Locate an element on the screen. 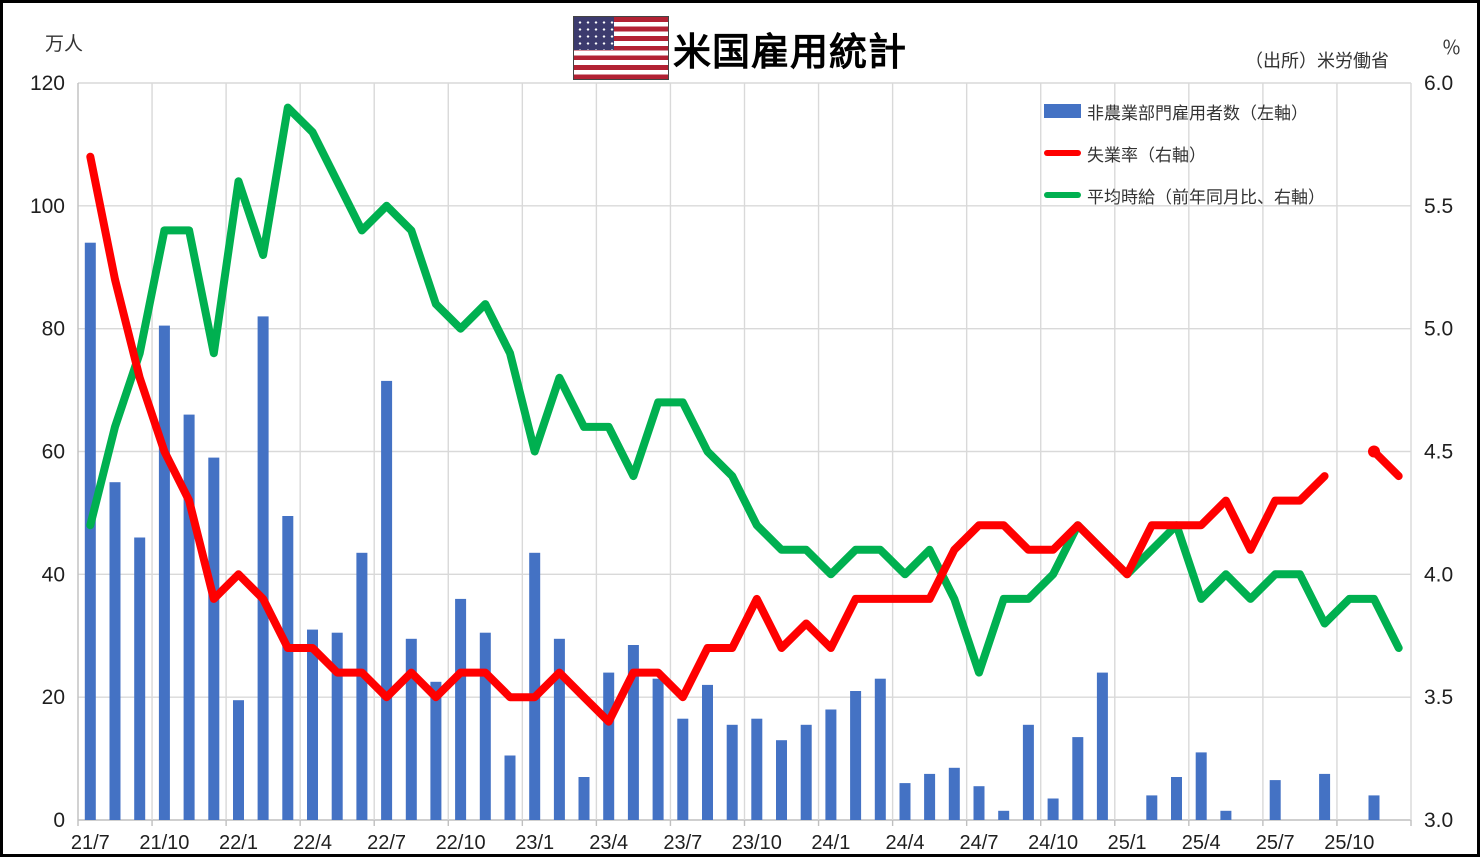 The image size is (1480, 857). svg-text: 24/7 is located at coordinates (979, 843).